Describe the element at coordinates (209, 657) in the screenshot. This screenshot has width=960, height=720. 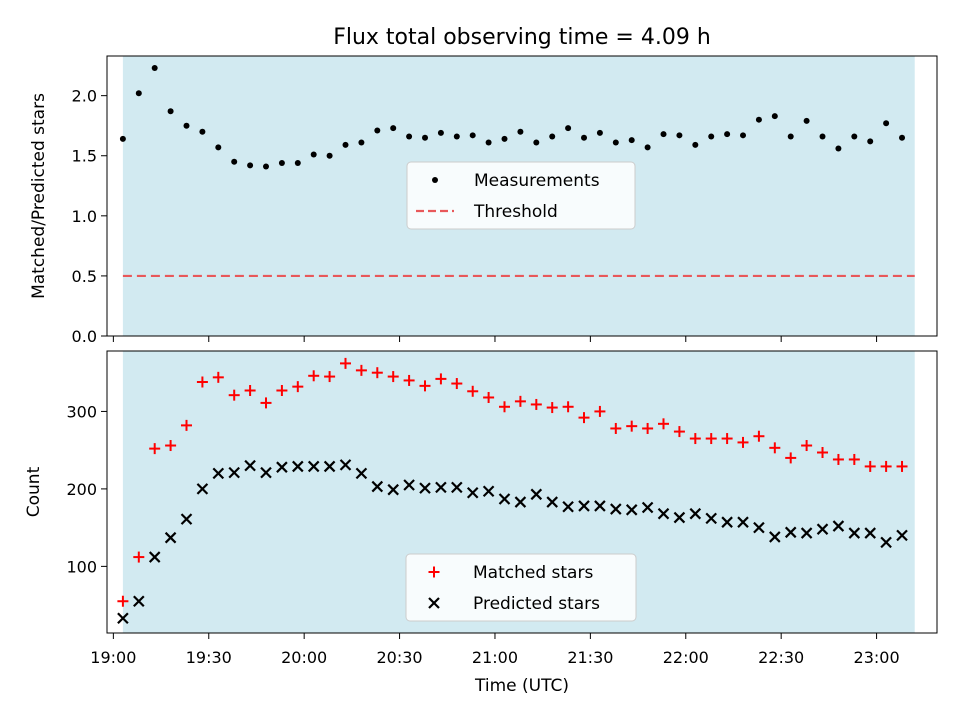
I see `x-tick-label: 19:30` at that location.